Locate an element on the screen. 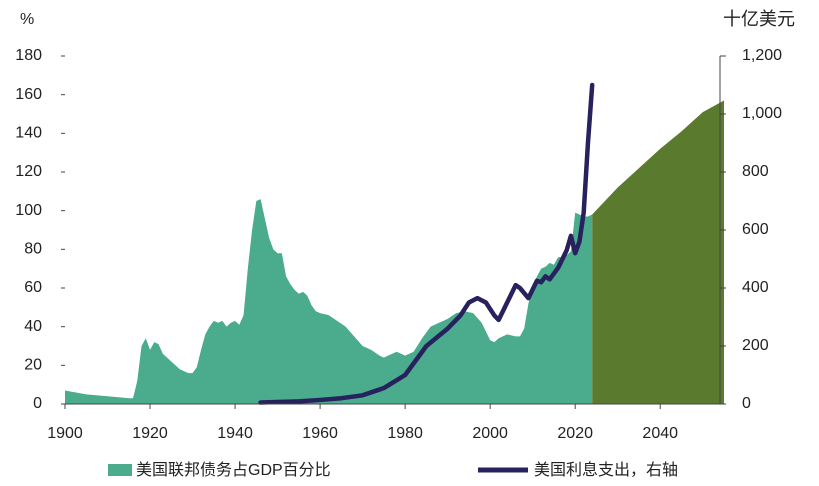 The height and width of the screenshot is (486, 819). y2-axis-label: 十亿美元 is located at coordinates (759, 19).